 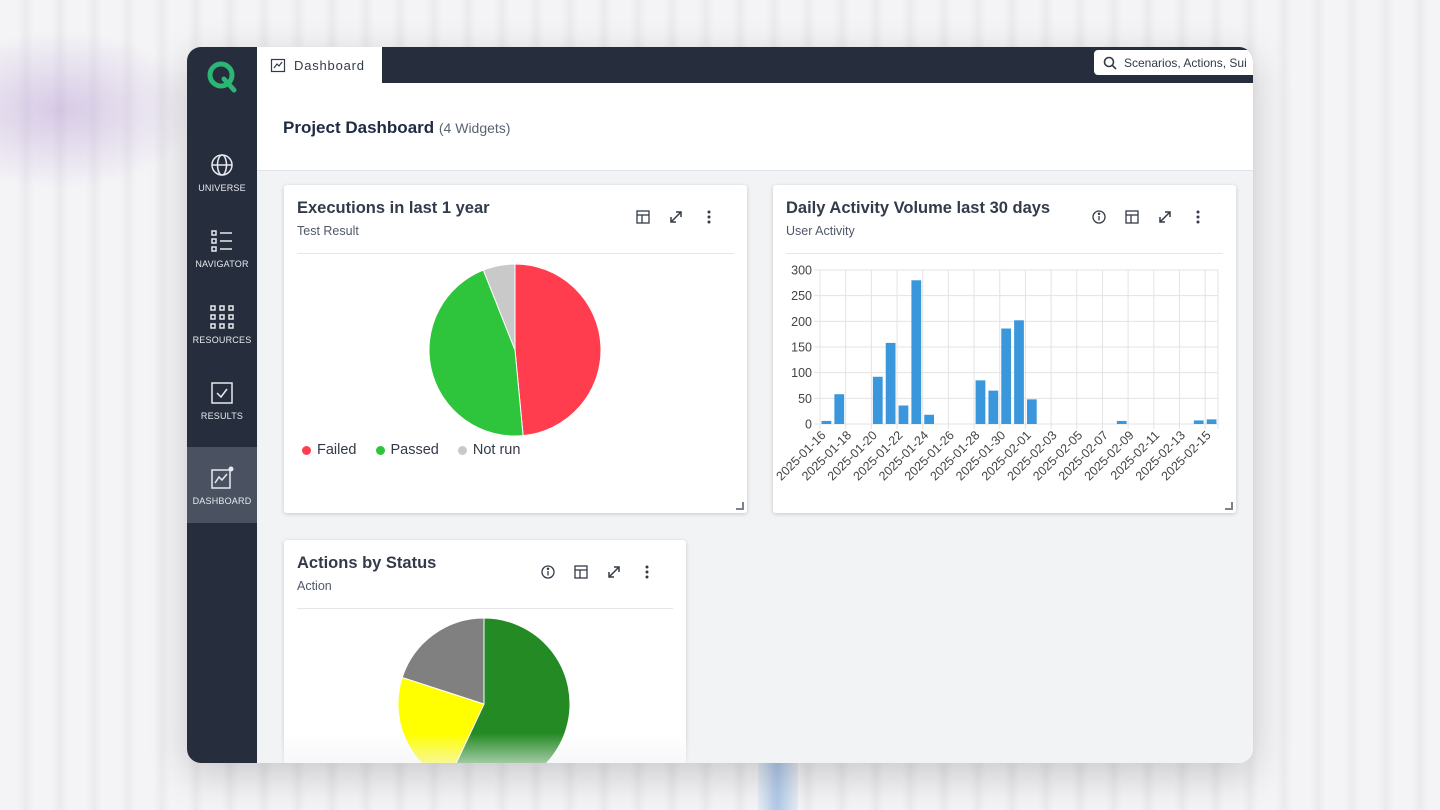 What do you see at coordinates (496, 450) in the screenshot?
I see `legend-label: Not run` at bounding box center [496, 450].